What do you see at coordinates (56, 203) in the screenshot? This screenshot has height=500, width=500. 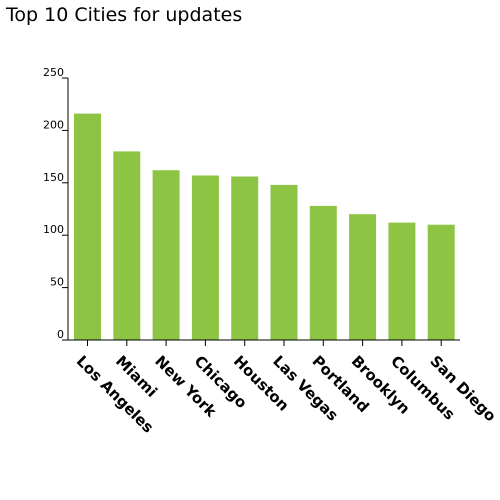 I see `y-axis: 0 50 100 150 200 250` at bounding box center [56, 203].